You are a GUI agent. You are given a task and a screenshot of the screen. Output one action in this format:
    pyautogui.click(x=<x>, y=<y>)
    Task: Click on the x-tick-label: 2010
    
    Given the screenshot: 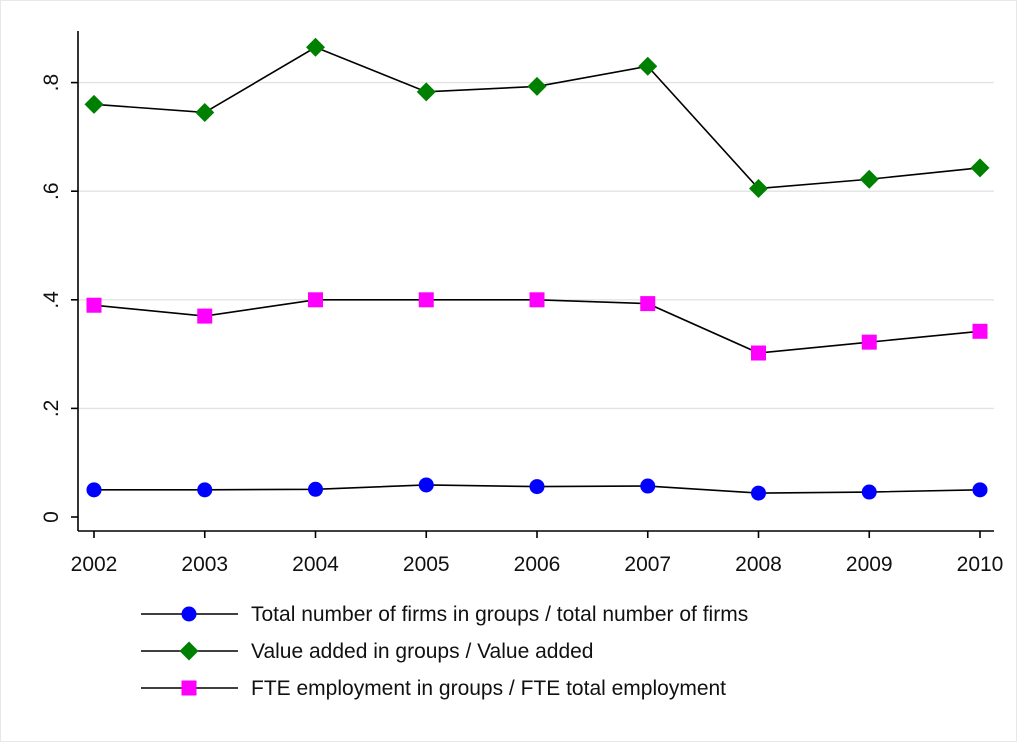 What is the action you would take?
    pyautogui.click(x=980, y=564)
    